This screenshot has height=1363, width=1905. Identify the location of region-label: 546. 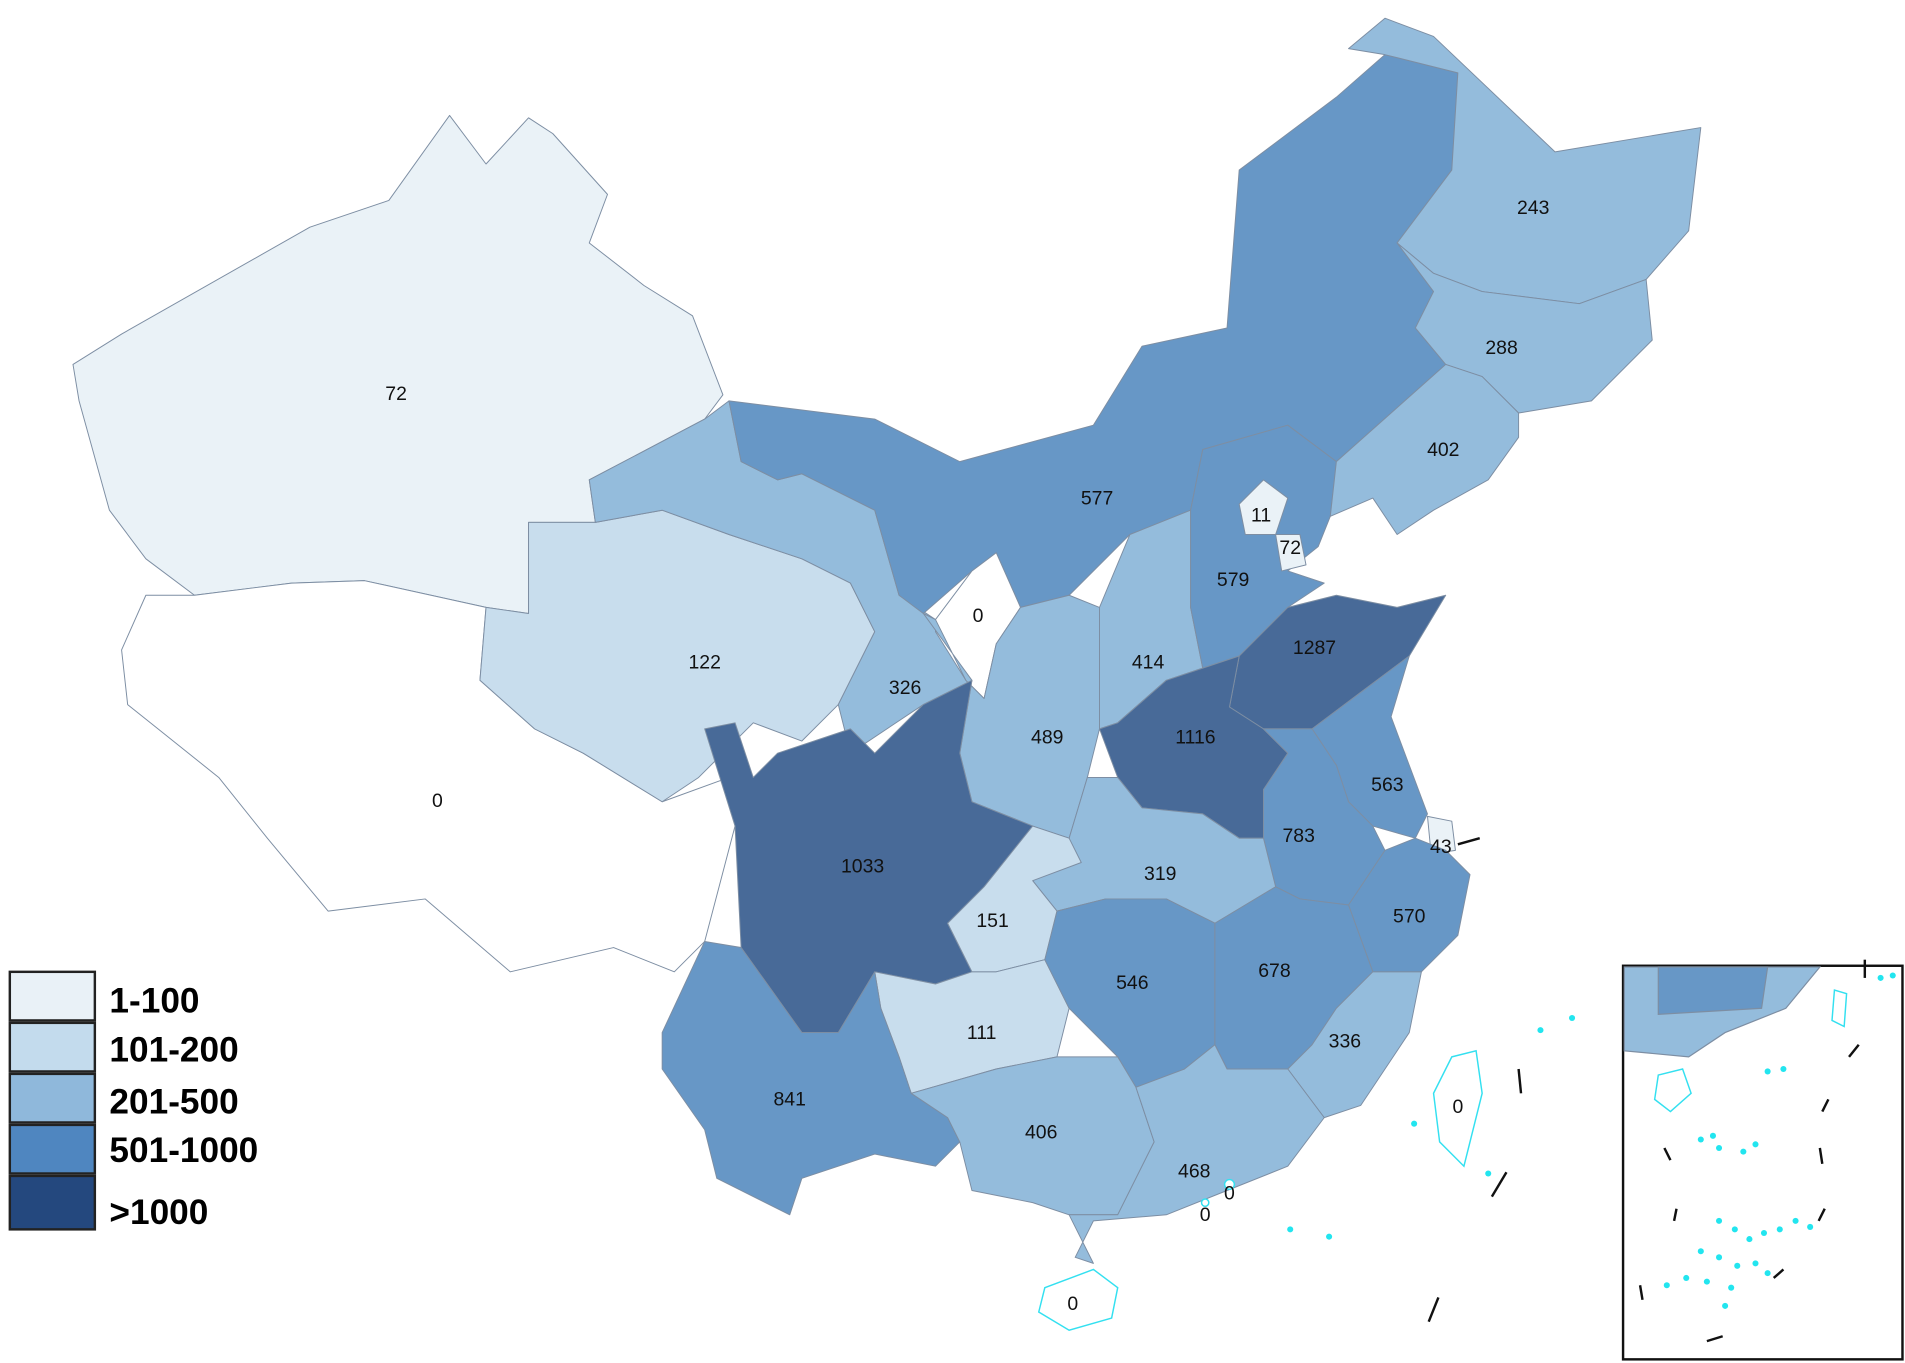
(1132, 983).